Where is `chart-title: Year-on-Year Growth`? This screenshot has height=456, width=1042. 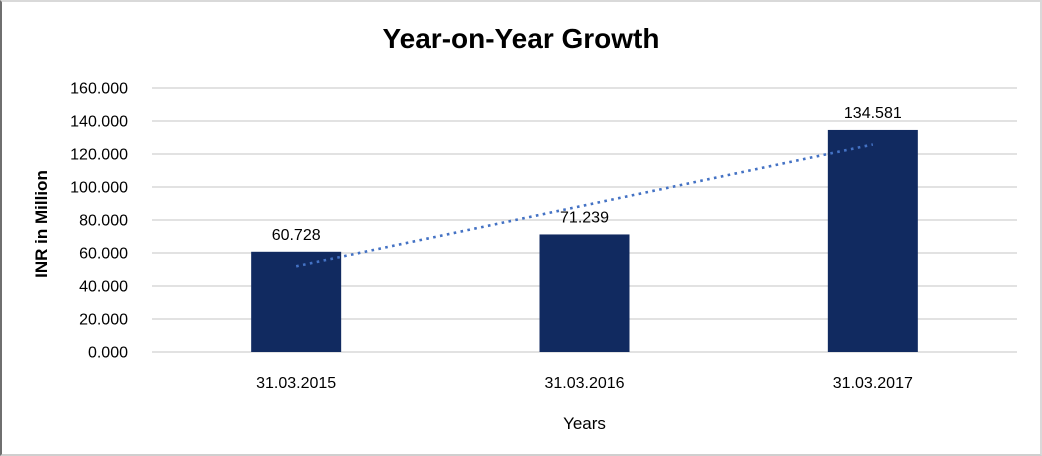 chart-title: Year-on-Year Growth is located at coordinates (521, 38).